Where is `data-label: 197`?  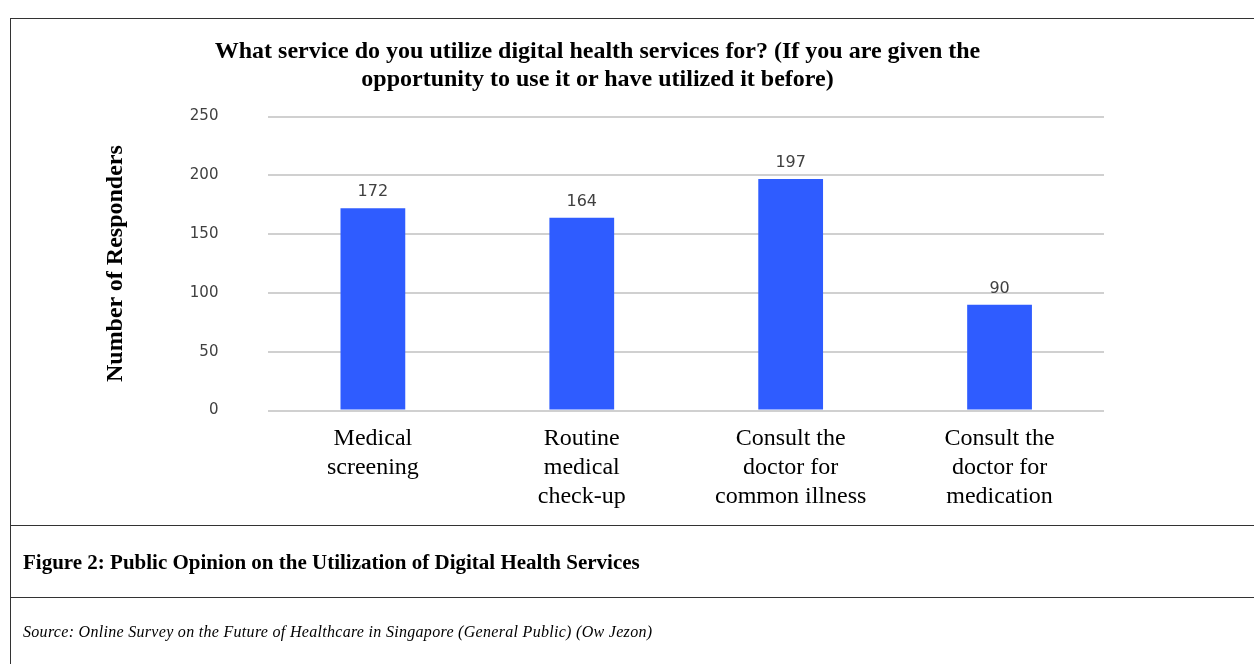
data-label: 197 is located at coordinates (790, 162).